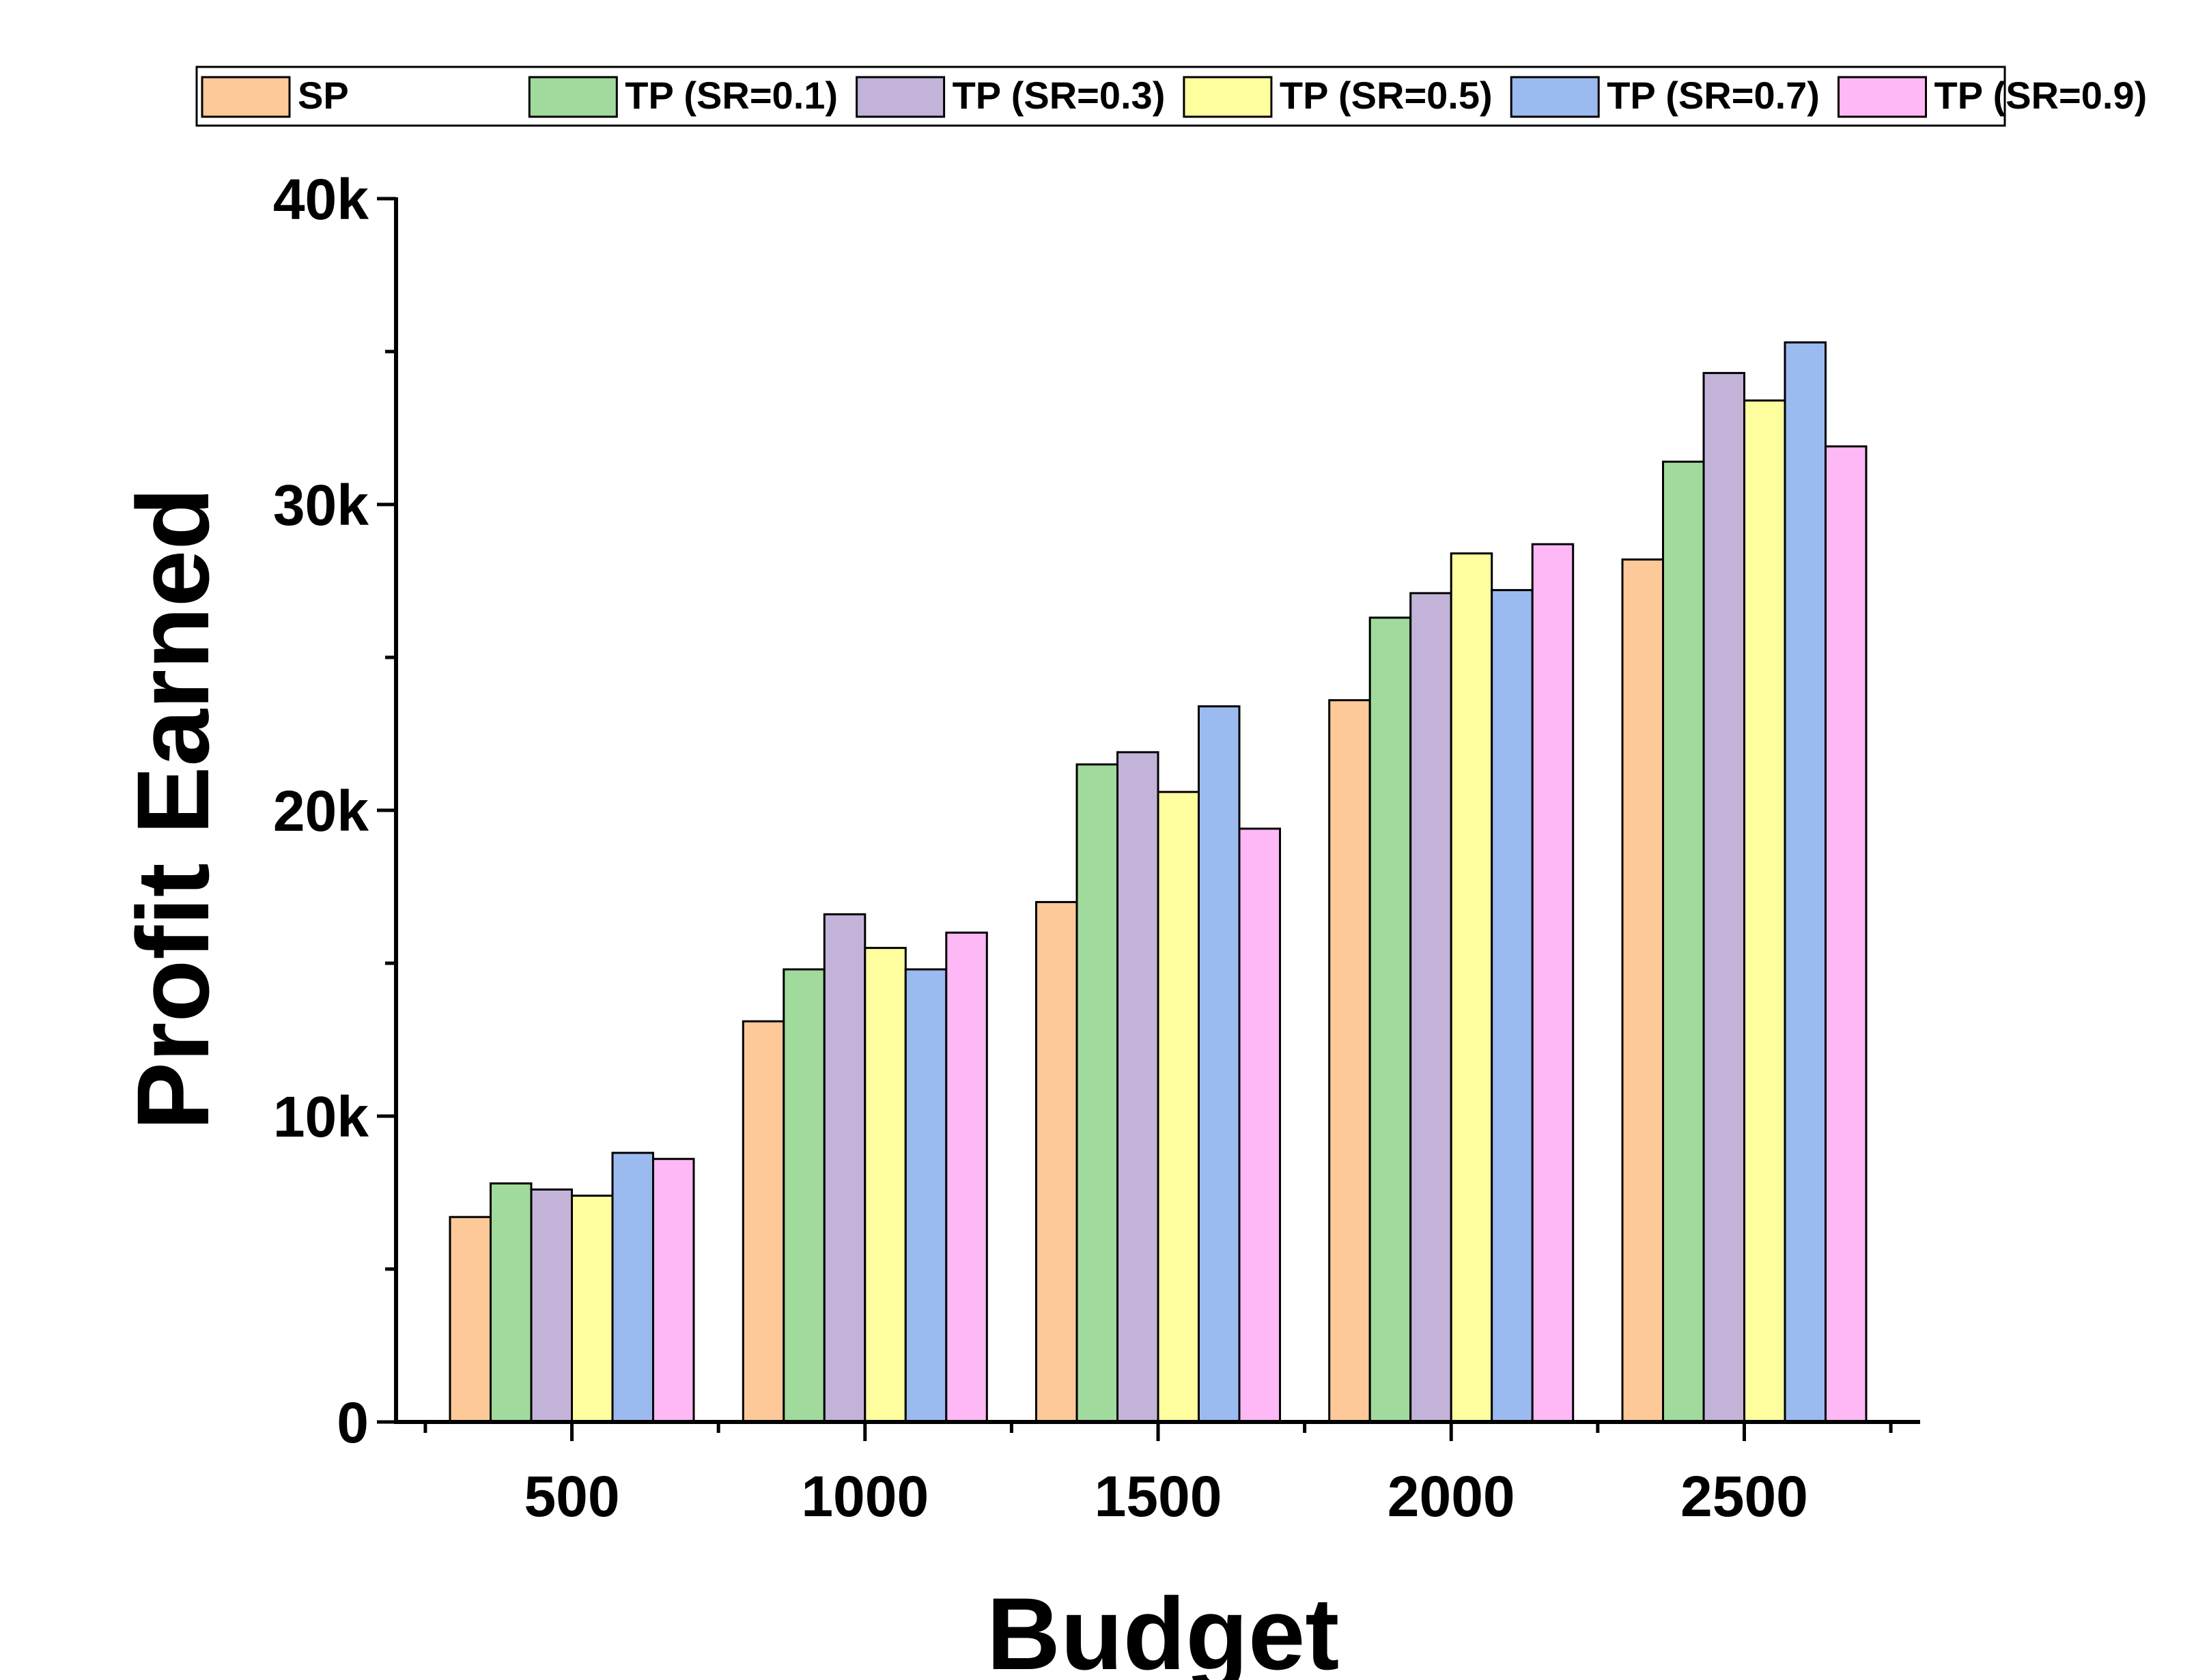 Image resolution: width=2196 pixels, height=1680 pixels. I want to click on y-tick-label: 10k, so click(321, 1117).